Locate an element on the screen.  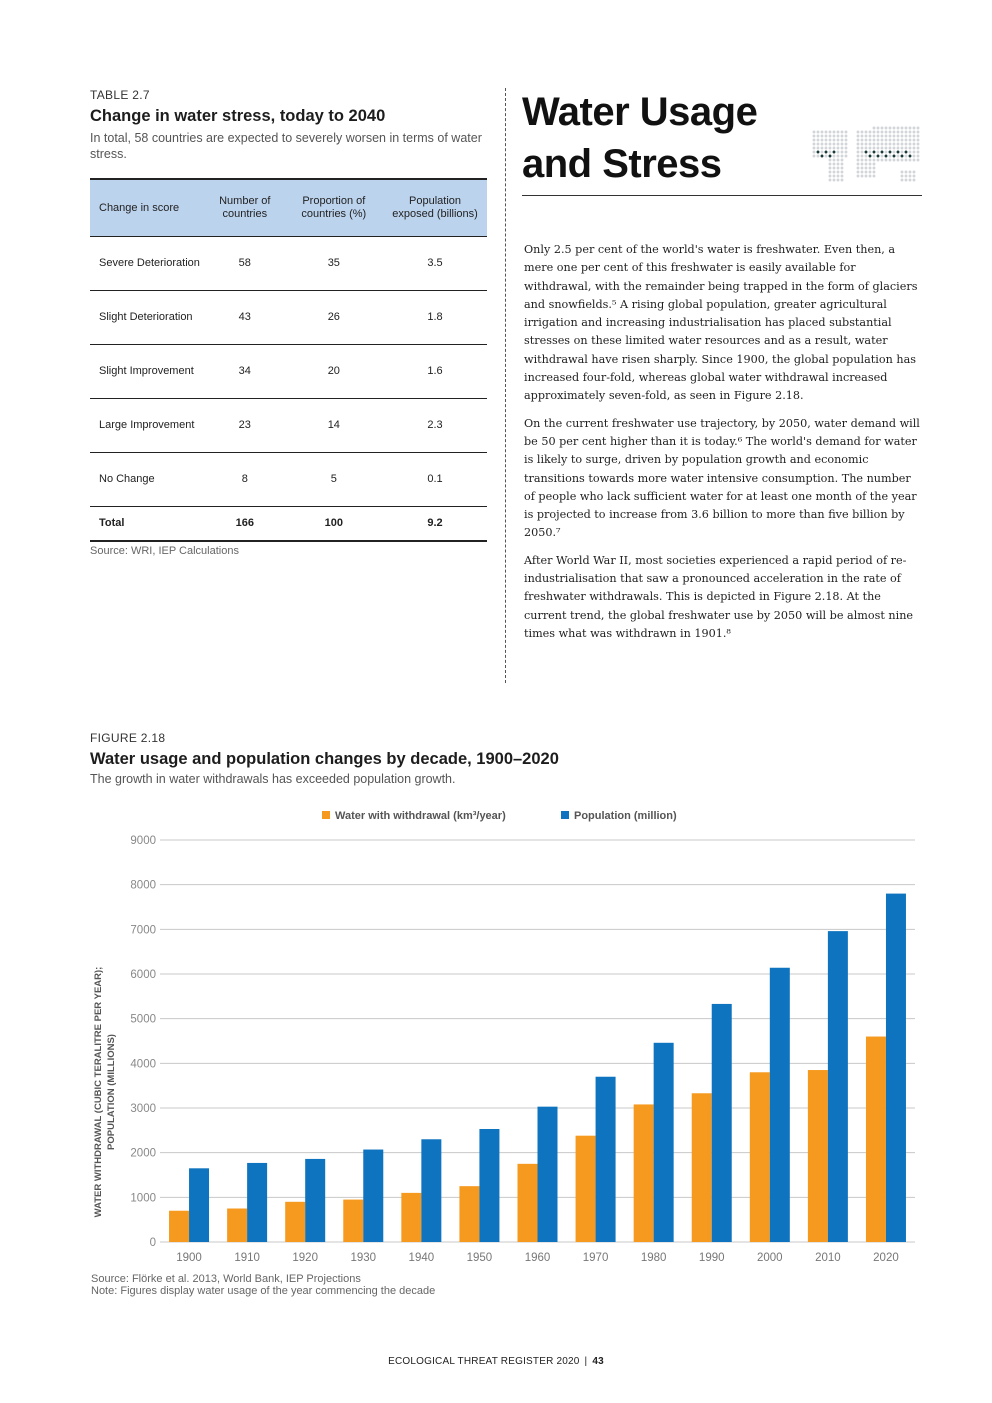
legend-swatch is located at coordinates (565, 815).